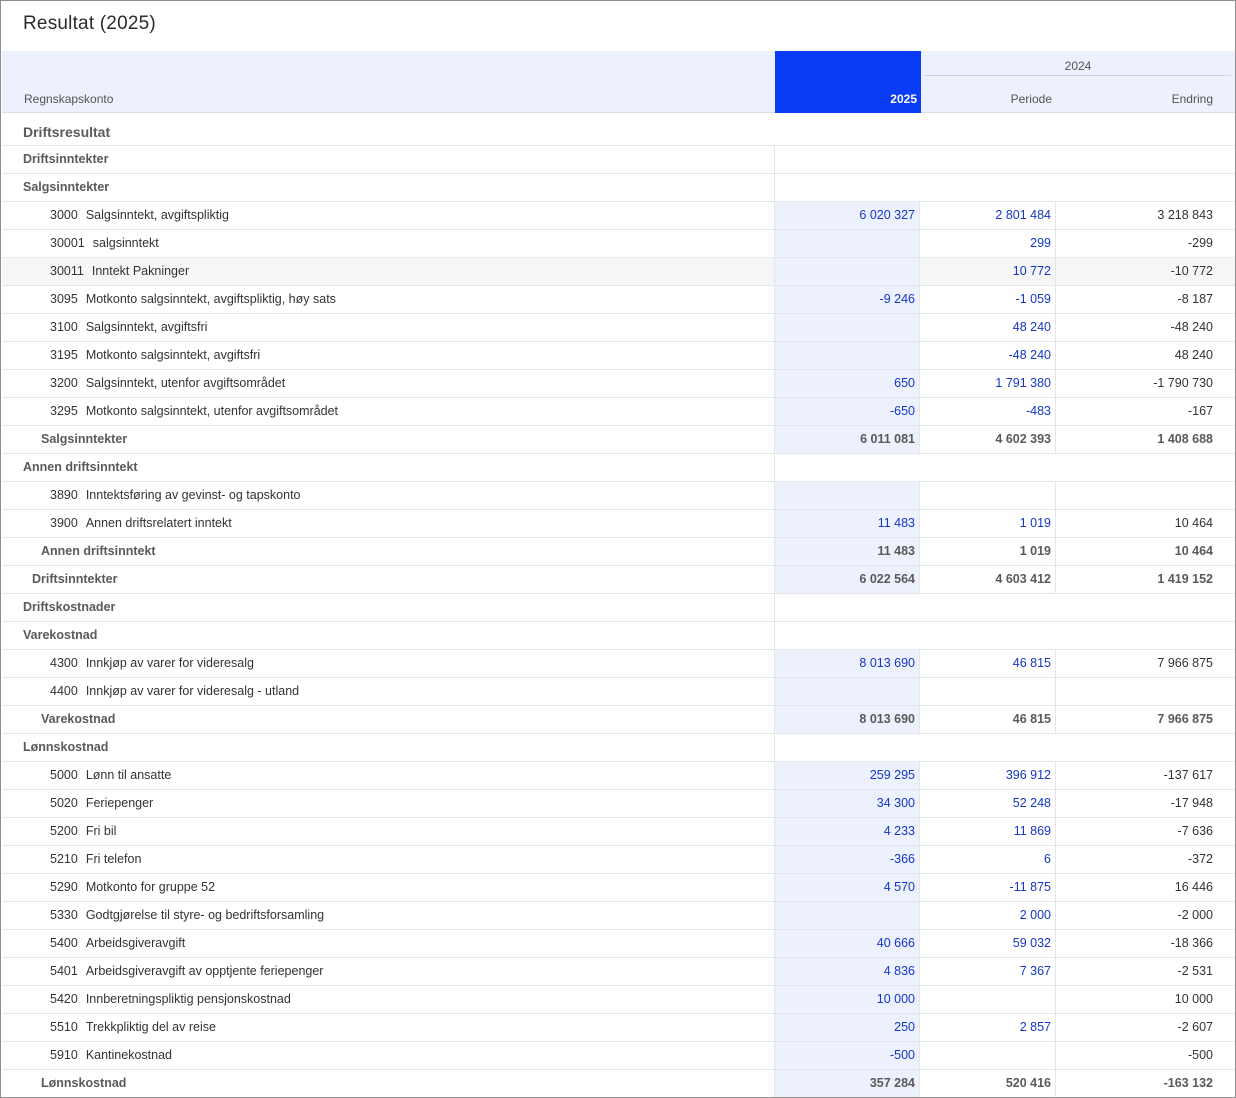 The image size is (1236, 1098). What do you see at coordinates (988, 215) in the screenshot?
I see `value-periode: 2 801 484` at bounding box center [988, 215].